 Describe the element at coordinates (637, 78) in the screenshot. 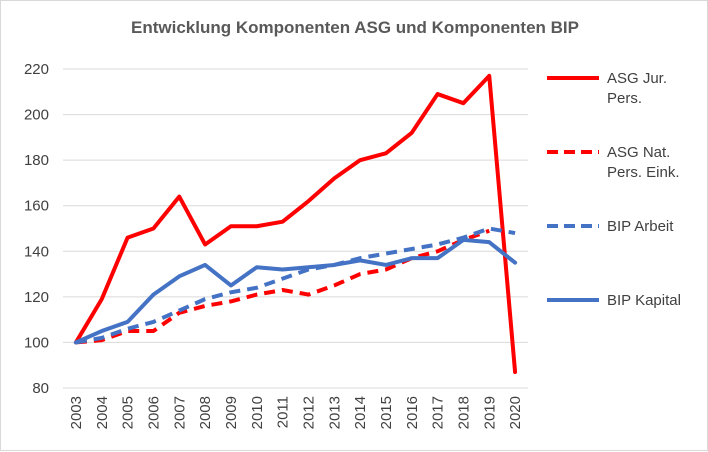

I see `legend-label: ASG Jur.` at that location.